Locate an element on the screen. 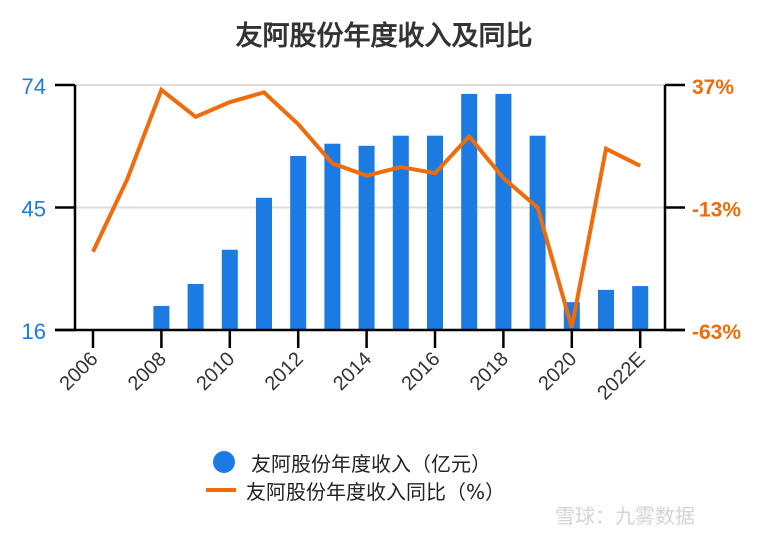  chart-title: 友阿股份年度收入及同比 is located at coordinates (384, 36).